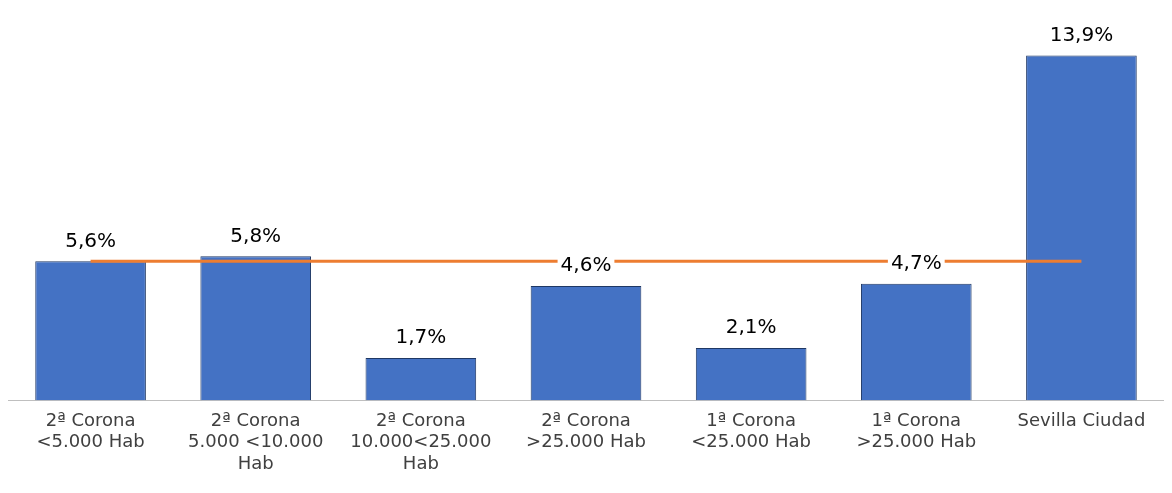 This screenshot has height=493, width=1172. What do you see at coordinates (751, 326) in the screenshot?
I see `data-label: 2,1%` at bounding box center [751, 326].